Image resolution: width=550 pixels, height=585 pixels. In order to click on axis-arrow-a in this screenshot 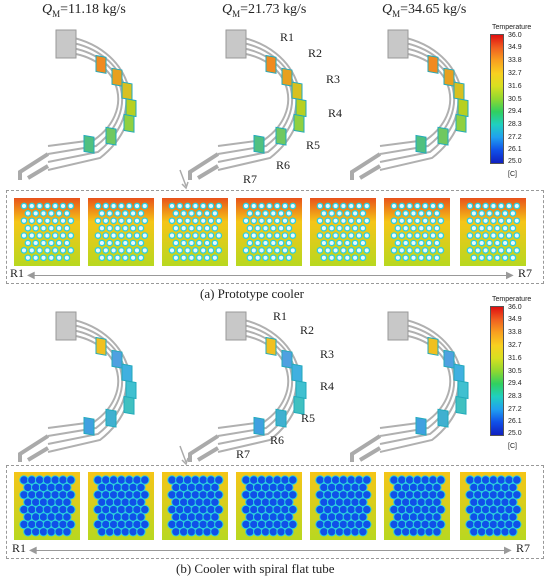, I will do `click(271, 275)`.